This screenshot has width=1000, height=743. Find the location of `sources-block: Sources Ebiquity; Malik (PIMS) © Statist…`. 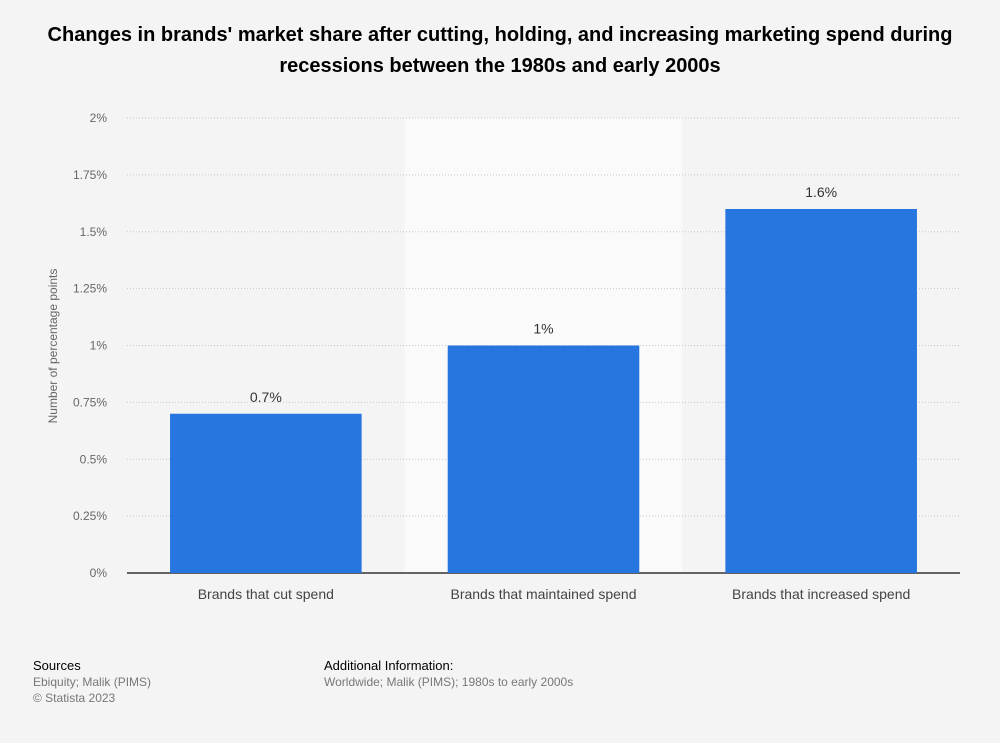

sources-block: Sources Ebiquity; Malik (PIMS) © Statist… is located at coordinates (92, 682).